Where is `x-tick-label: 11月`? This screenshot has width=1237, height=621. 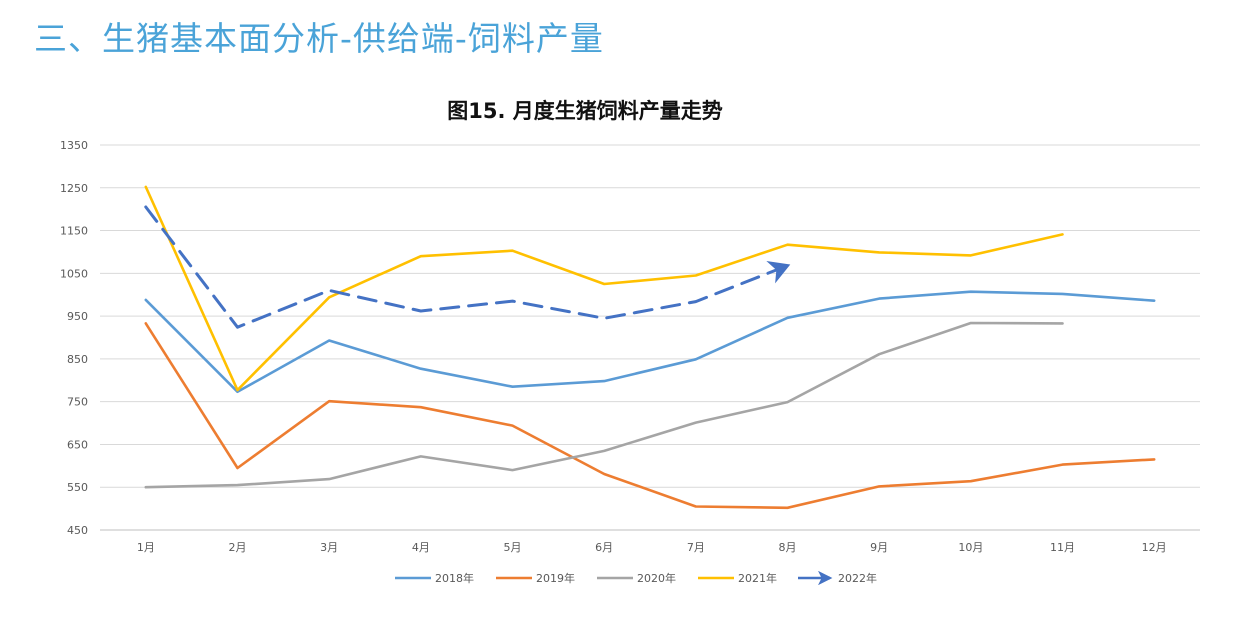
x-tick-label: 11月 is located at coordinates (1062, 547).